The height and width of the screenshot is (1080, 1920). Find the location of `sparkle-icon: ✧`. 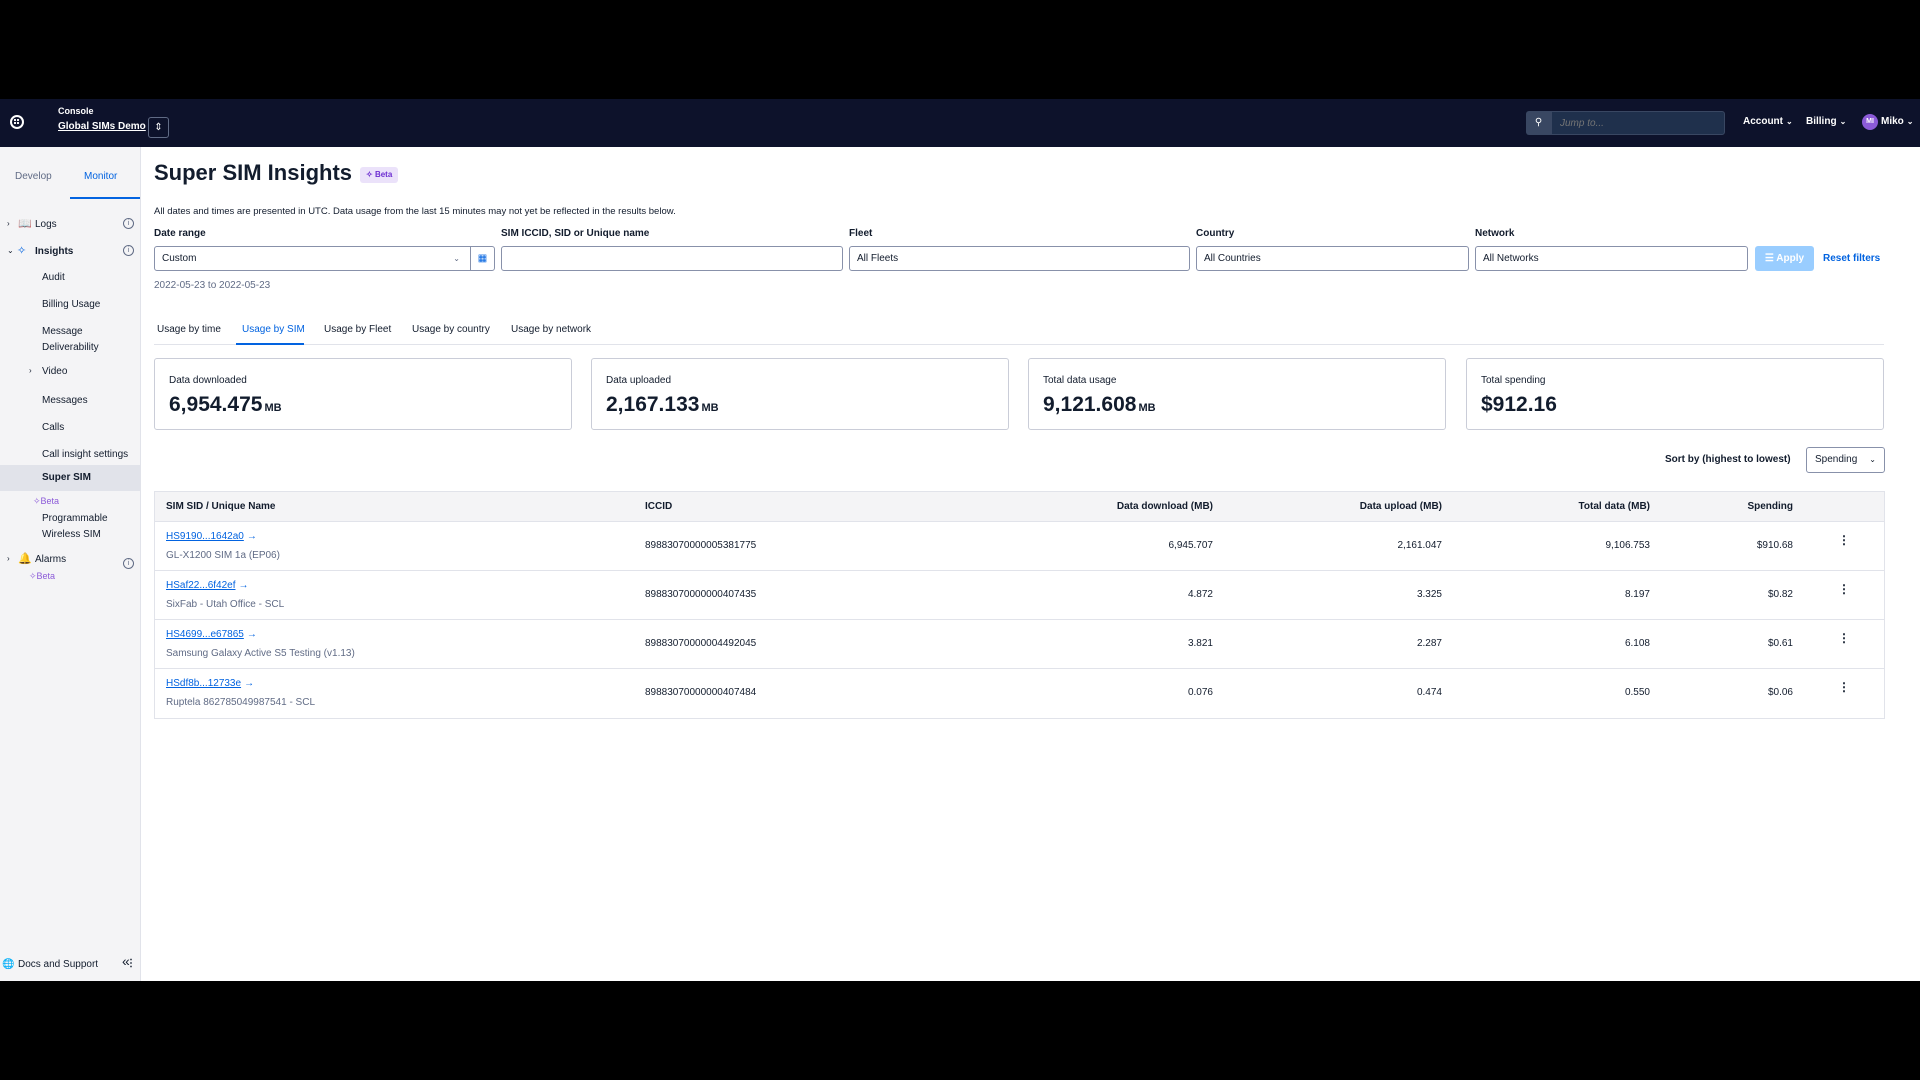

sparkle-icon: ✧ is located at coordinates (37, 501).